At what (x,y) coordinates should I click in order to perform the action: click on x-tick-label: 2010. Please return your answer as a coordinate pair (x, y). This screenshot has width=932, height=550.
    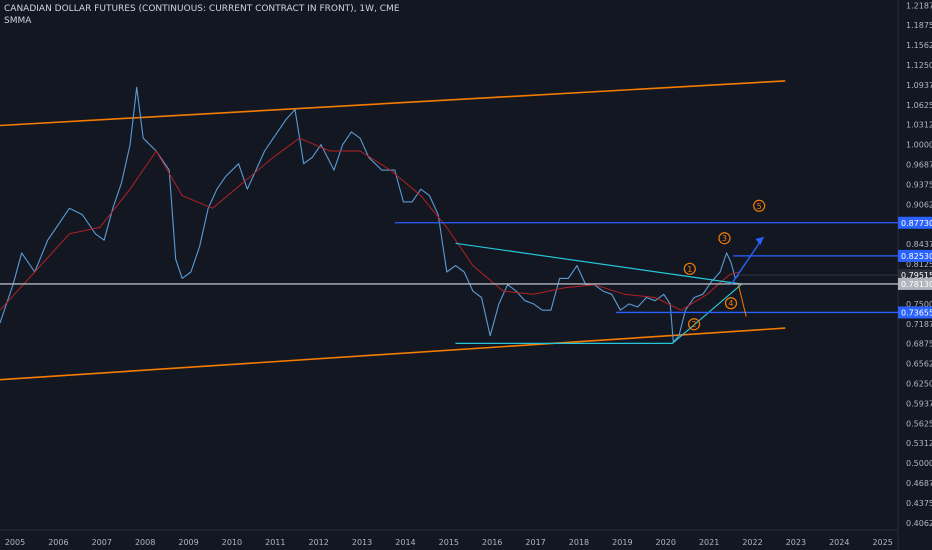
    Looking at the image, I should click on (232, 542).